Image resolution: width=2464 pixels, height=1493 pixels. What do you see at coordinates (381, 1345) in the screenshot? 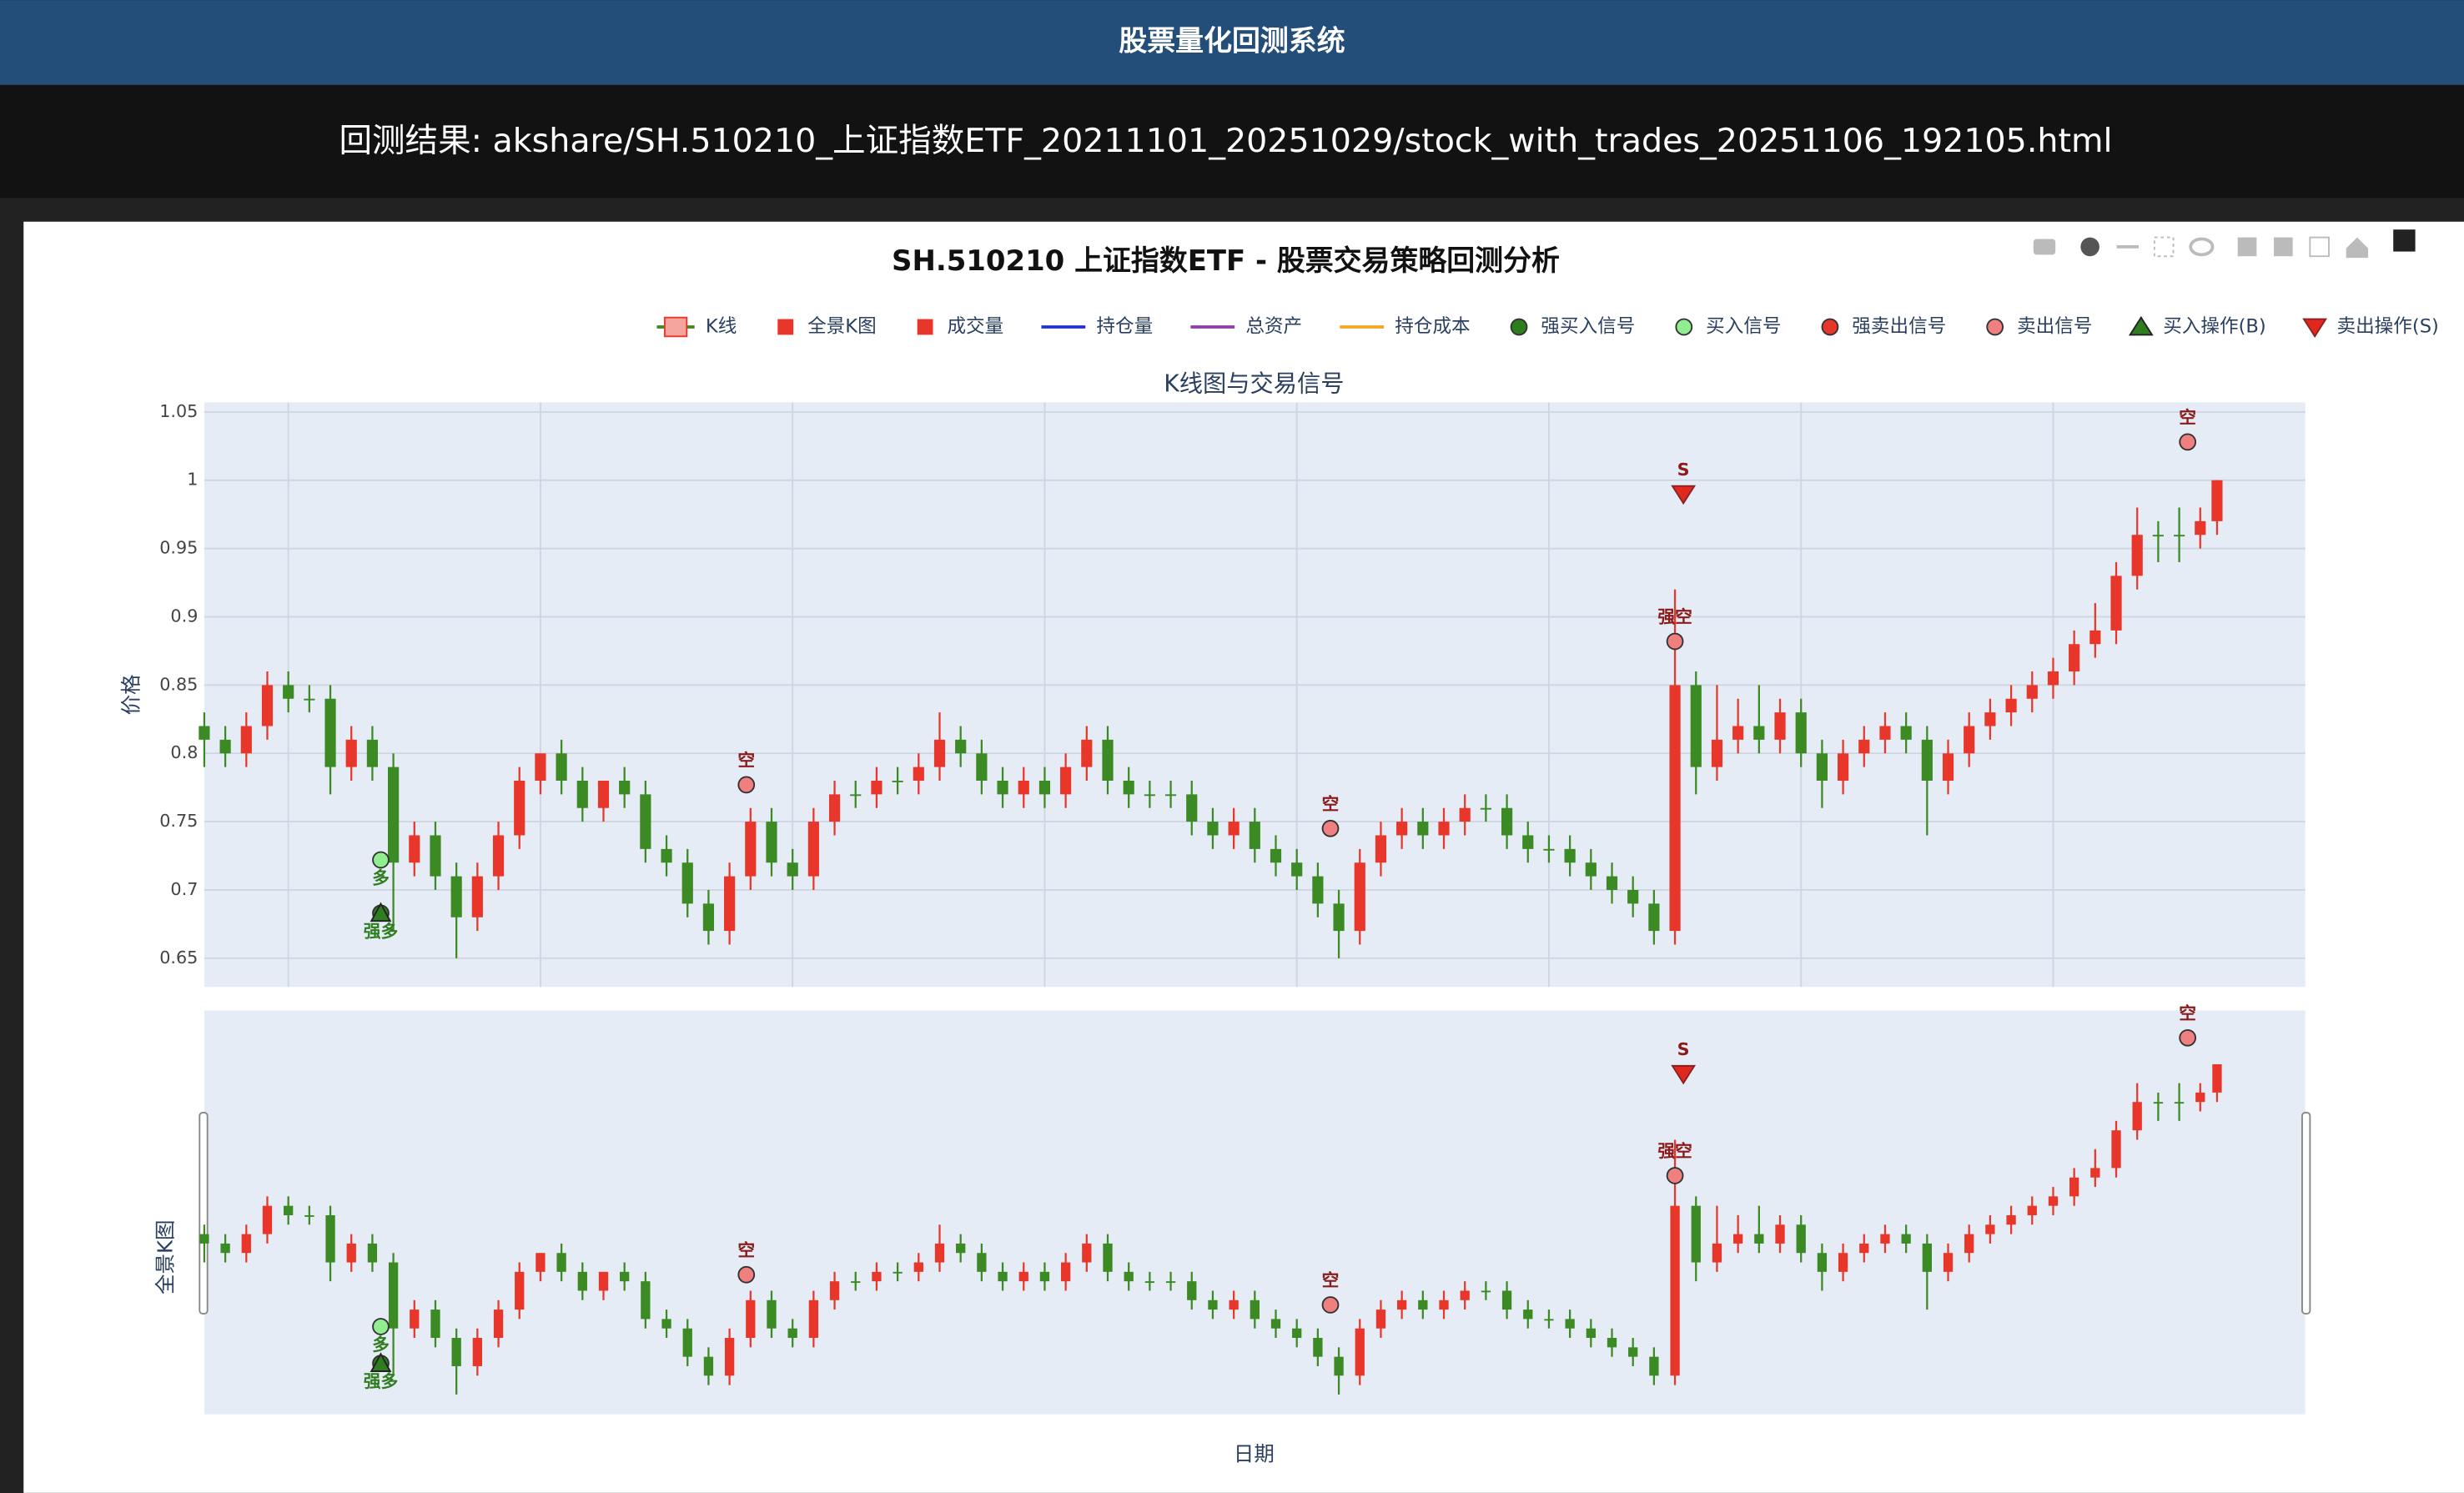
I see `signal-label: 多` at bounding box center [381, 1345].